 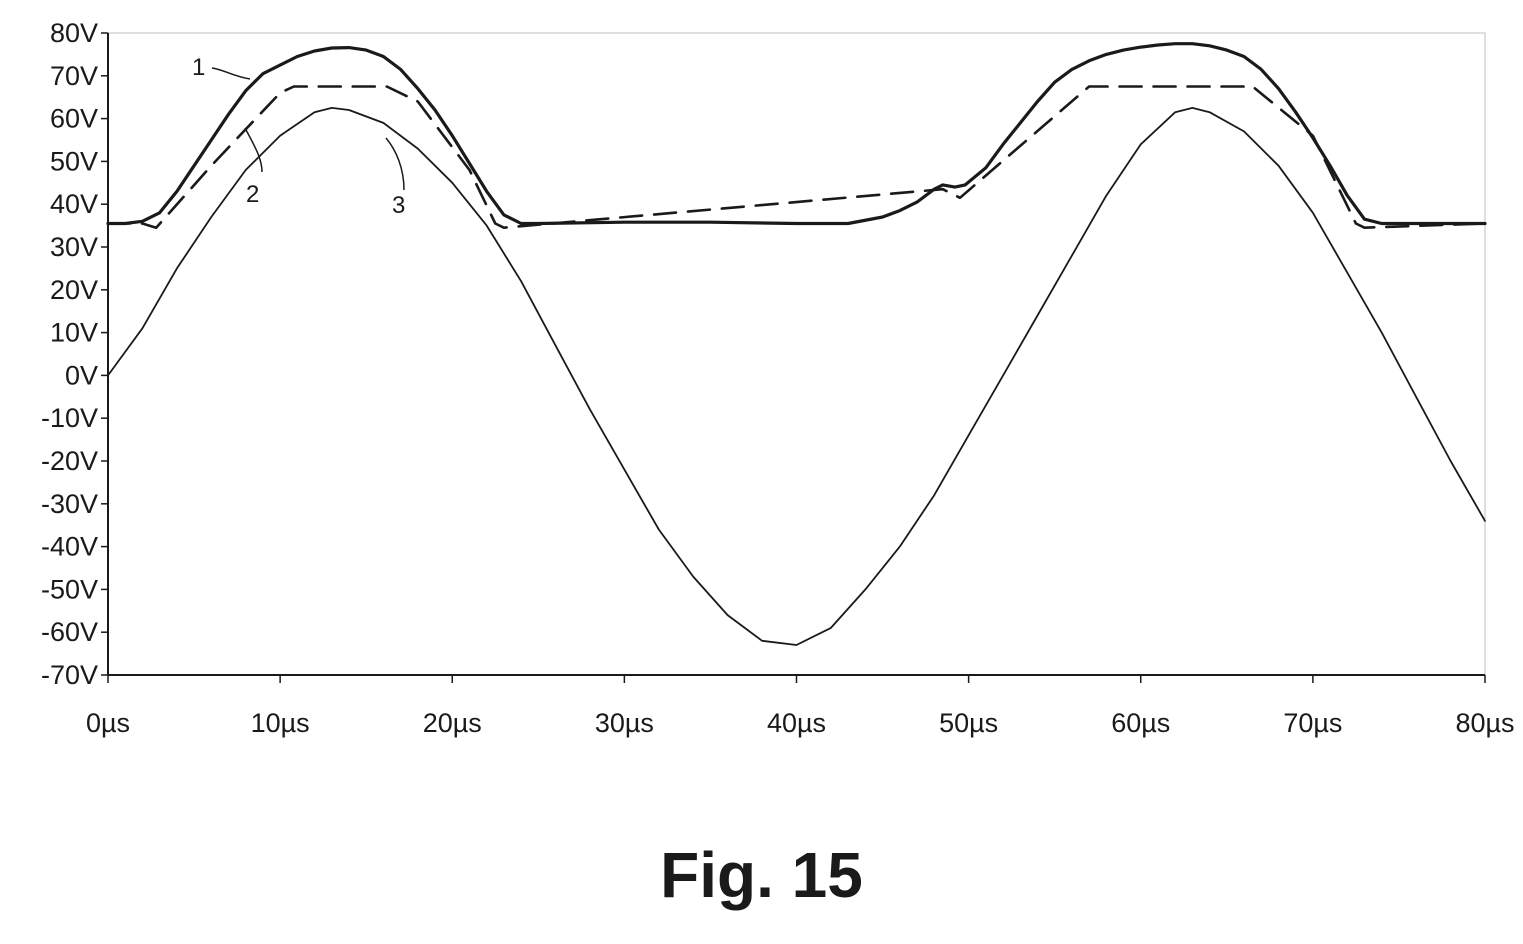 What do you see at coordinates (69, 675) in the screenshot?
I see `y-tick-label: -70V` at bounding box center [69, 675].